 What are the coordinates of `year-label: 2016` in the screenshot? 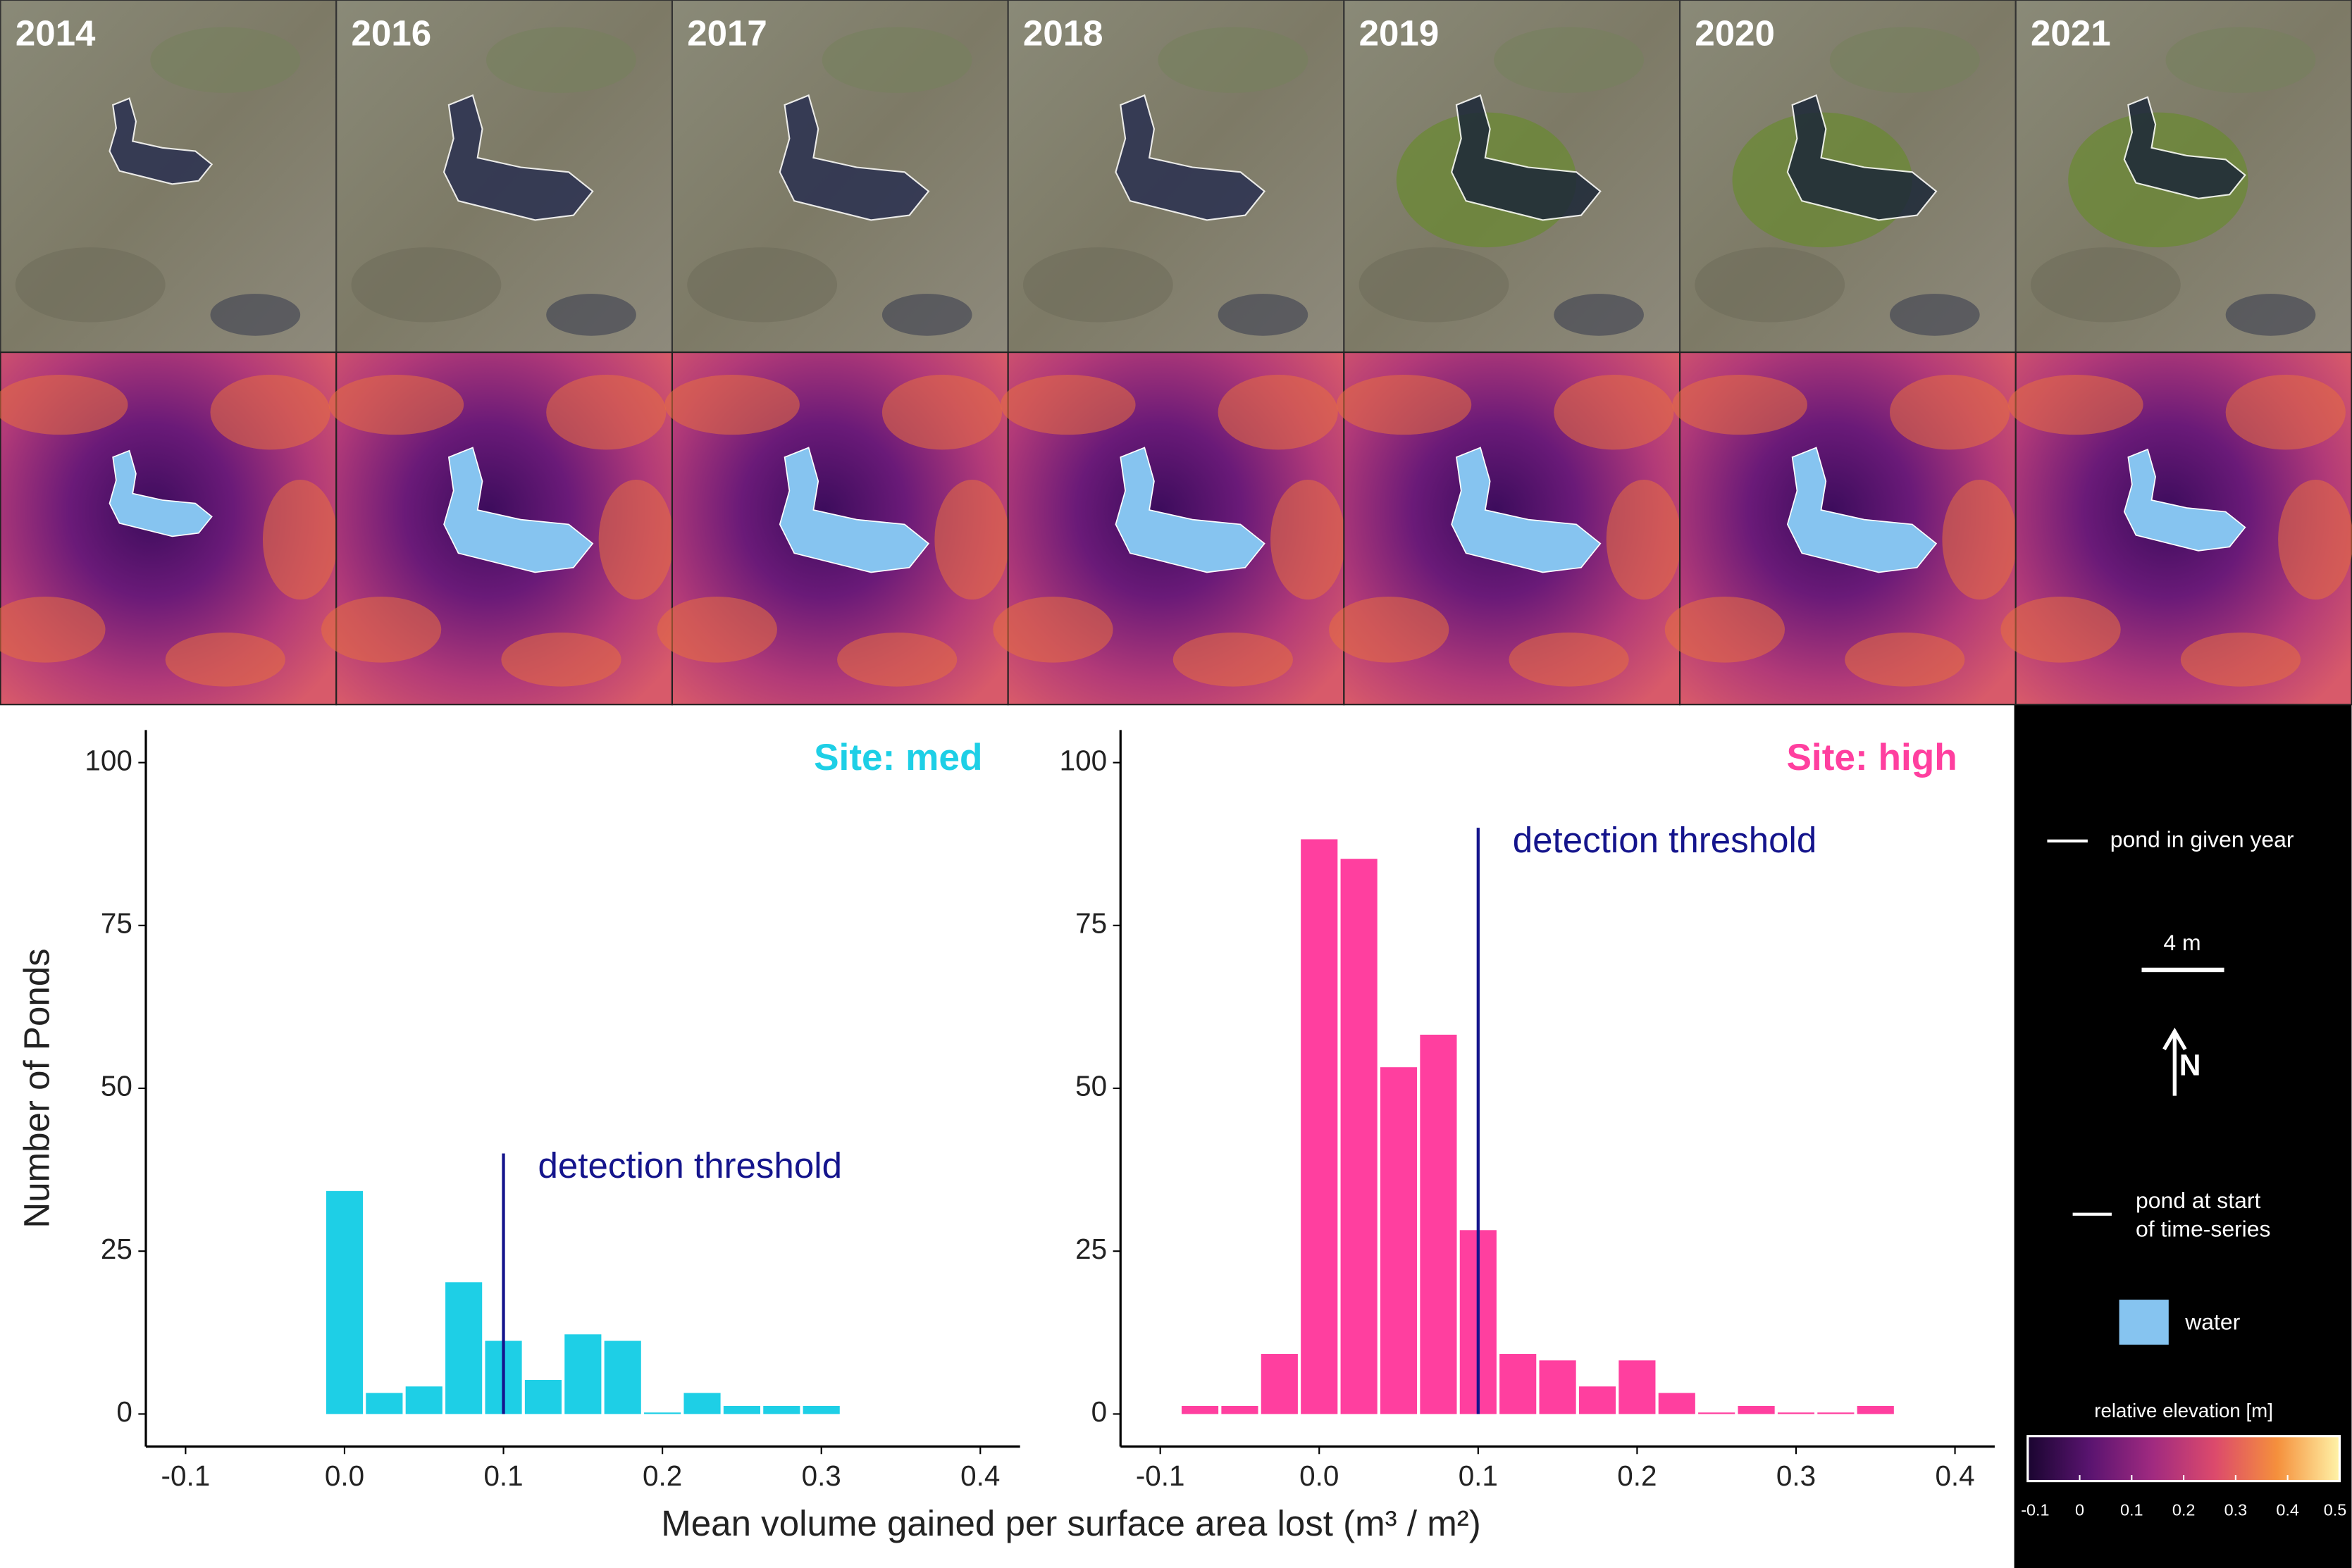 It's located at (392, 33).